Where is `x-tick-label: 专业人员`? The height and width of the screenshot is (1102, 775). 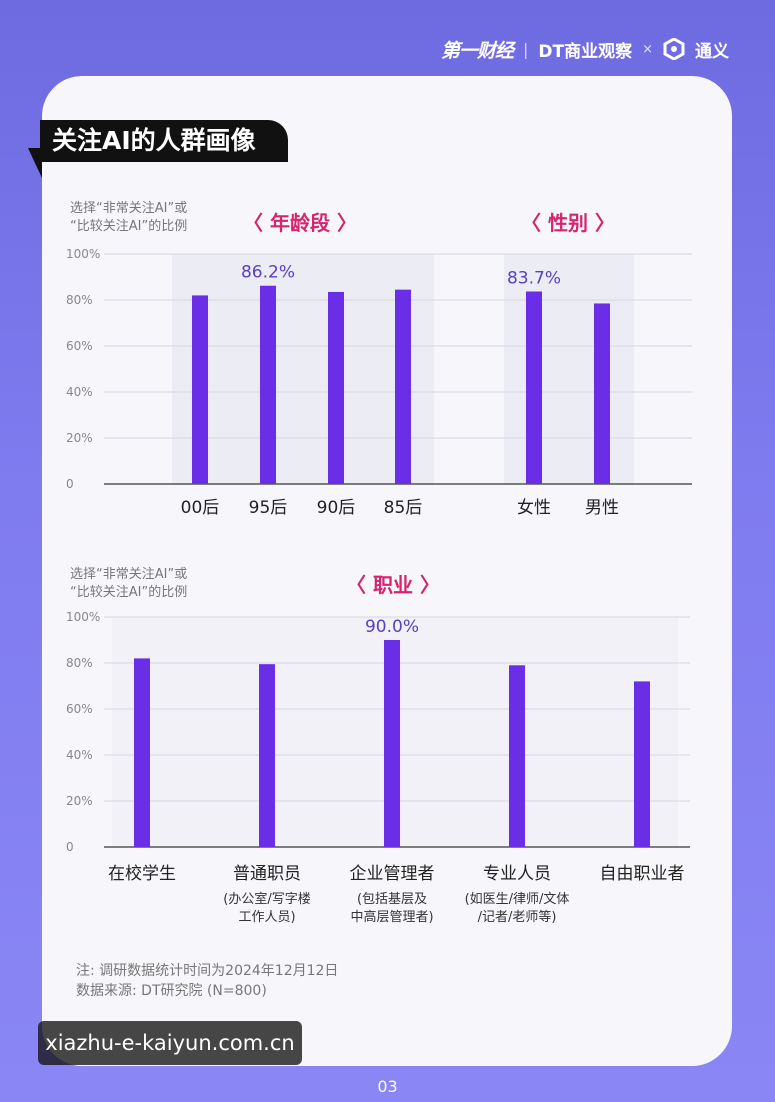
x-tick-label: 专业人员 is located at coordinates (517, 874).